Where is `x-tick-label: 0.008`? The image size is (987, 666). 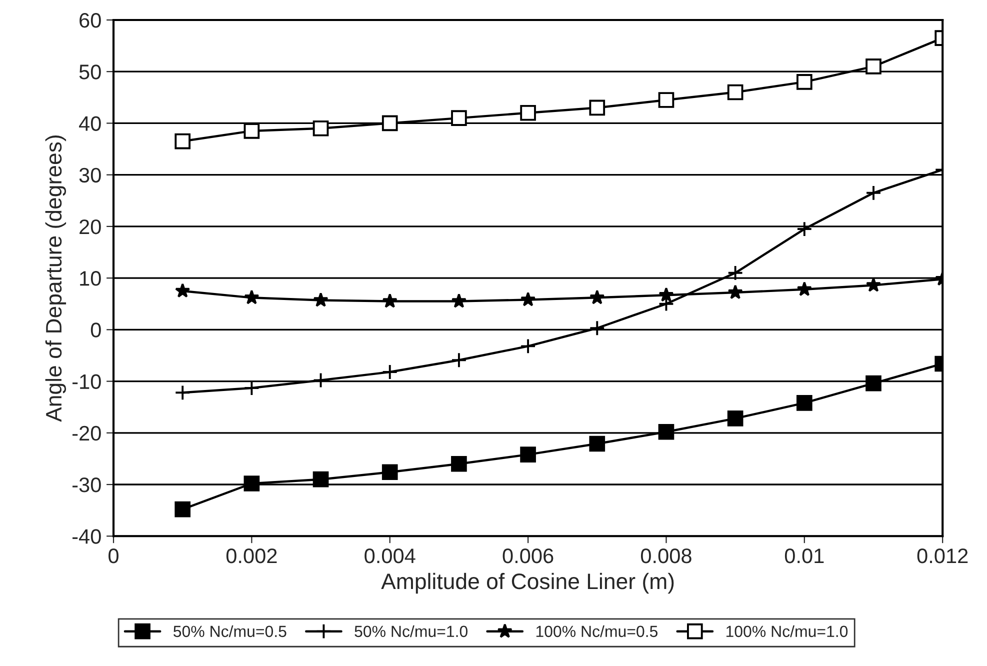 x-tick-label: 0.008 is located at coordinates (666, 556).